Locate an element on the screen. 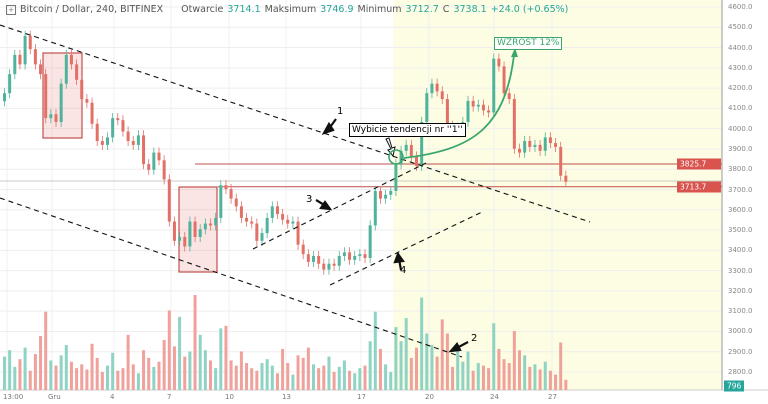 The image size is (768, 404). price-tick-label: 3400.0 is located at coordinates (740, 250).